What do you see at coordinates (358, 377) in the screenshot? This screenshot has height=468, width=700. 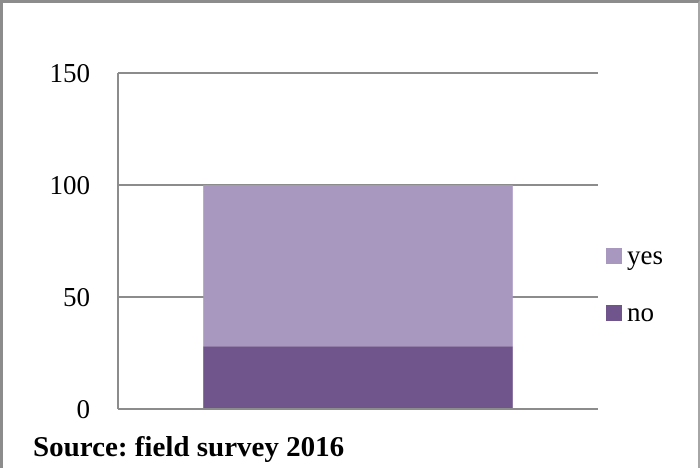 I see `bar-segment-no` at bounding box center [358, 377].